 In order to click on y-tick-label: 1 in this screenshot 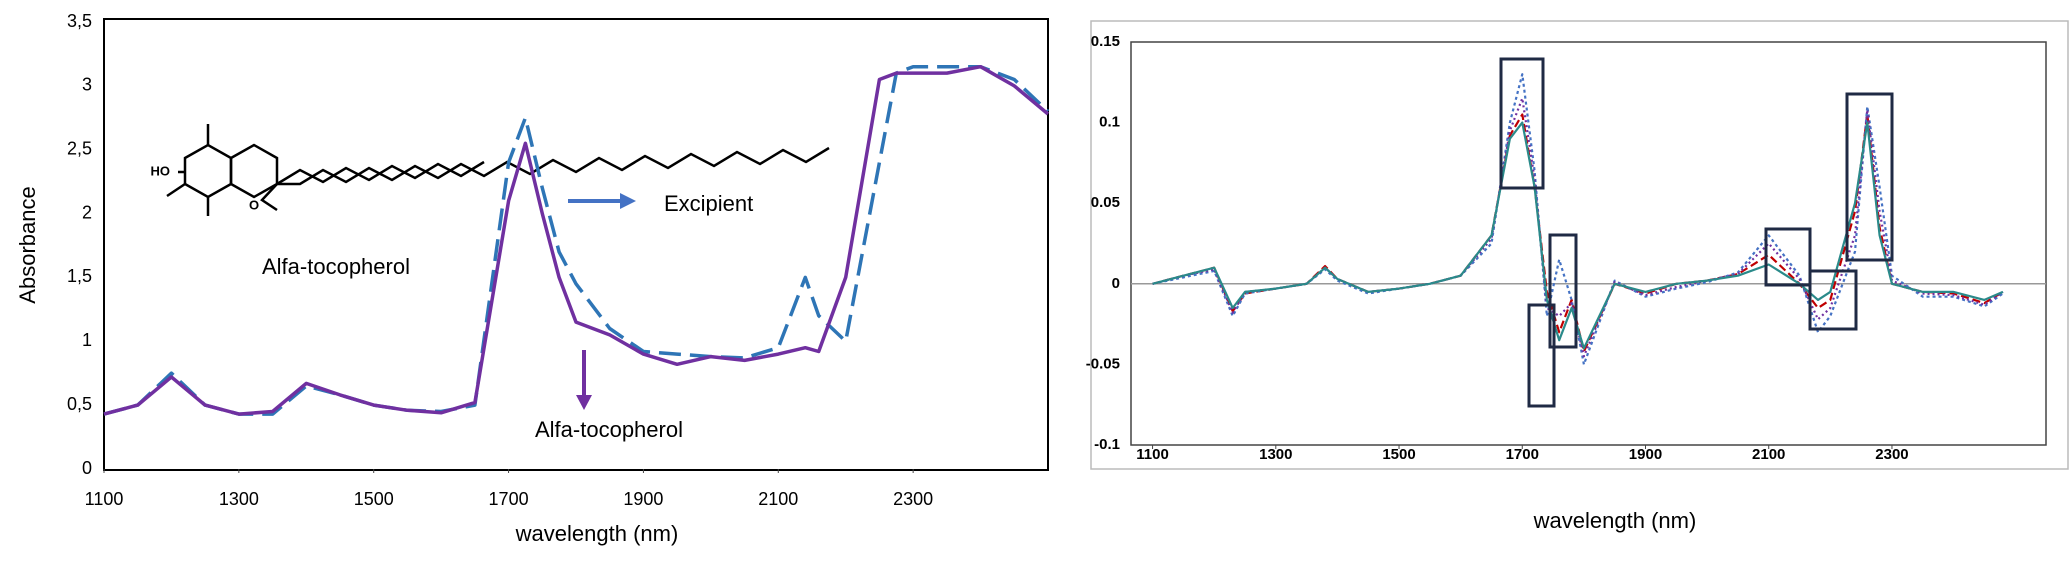, I will do `click(87, 340)`.